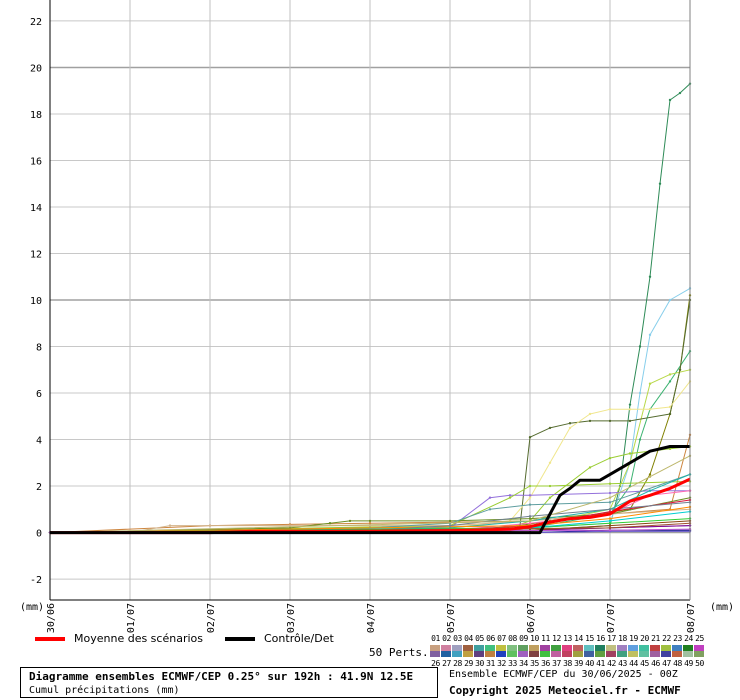  What do you see at coordinates (32, 607) in the screenshot?
I see `unit-label-left: (mm)` at bounding box center [32, 607].